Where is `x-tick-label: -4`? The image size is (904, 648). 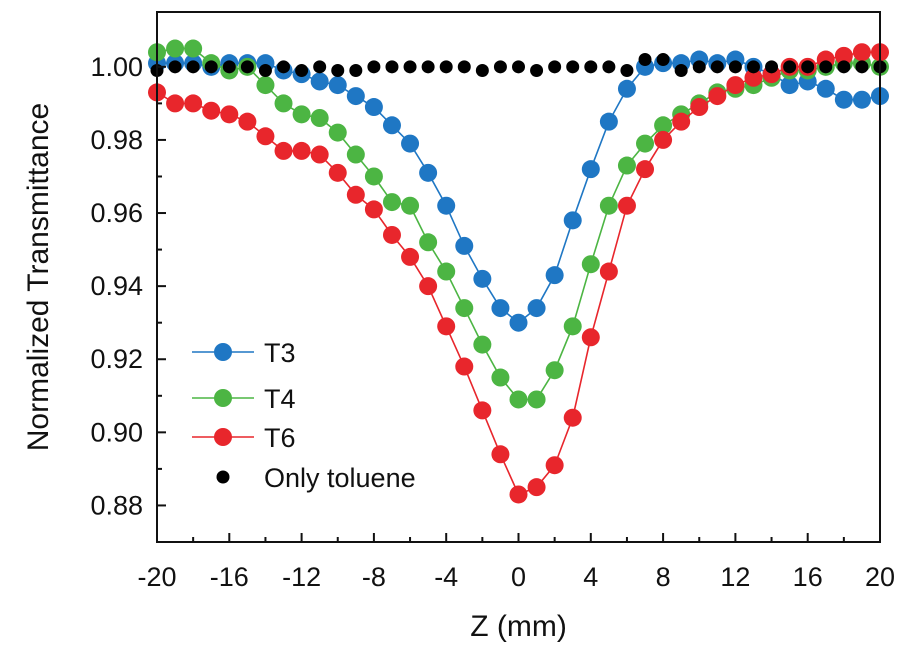
x-tick-label: -4 is located at coordinates (446, 577).